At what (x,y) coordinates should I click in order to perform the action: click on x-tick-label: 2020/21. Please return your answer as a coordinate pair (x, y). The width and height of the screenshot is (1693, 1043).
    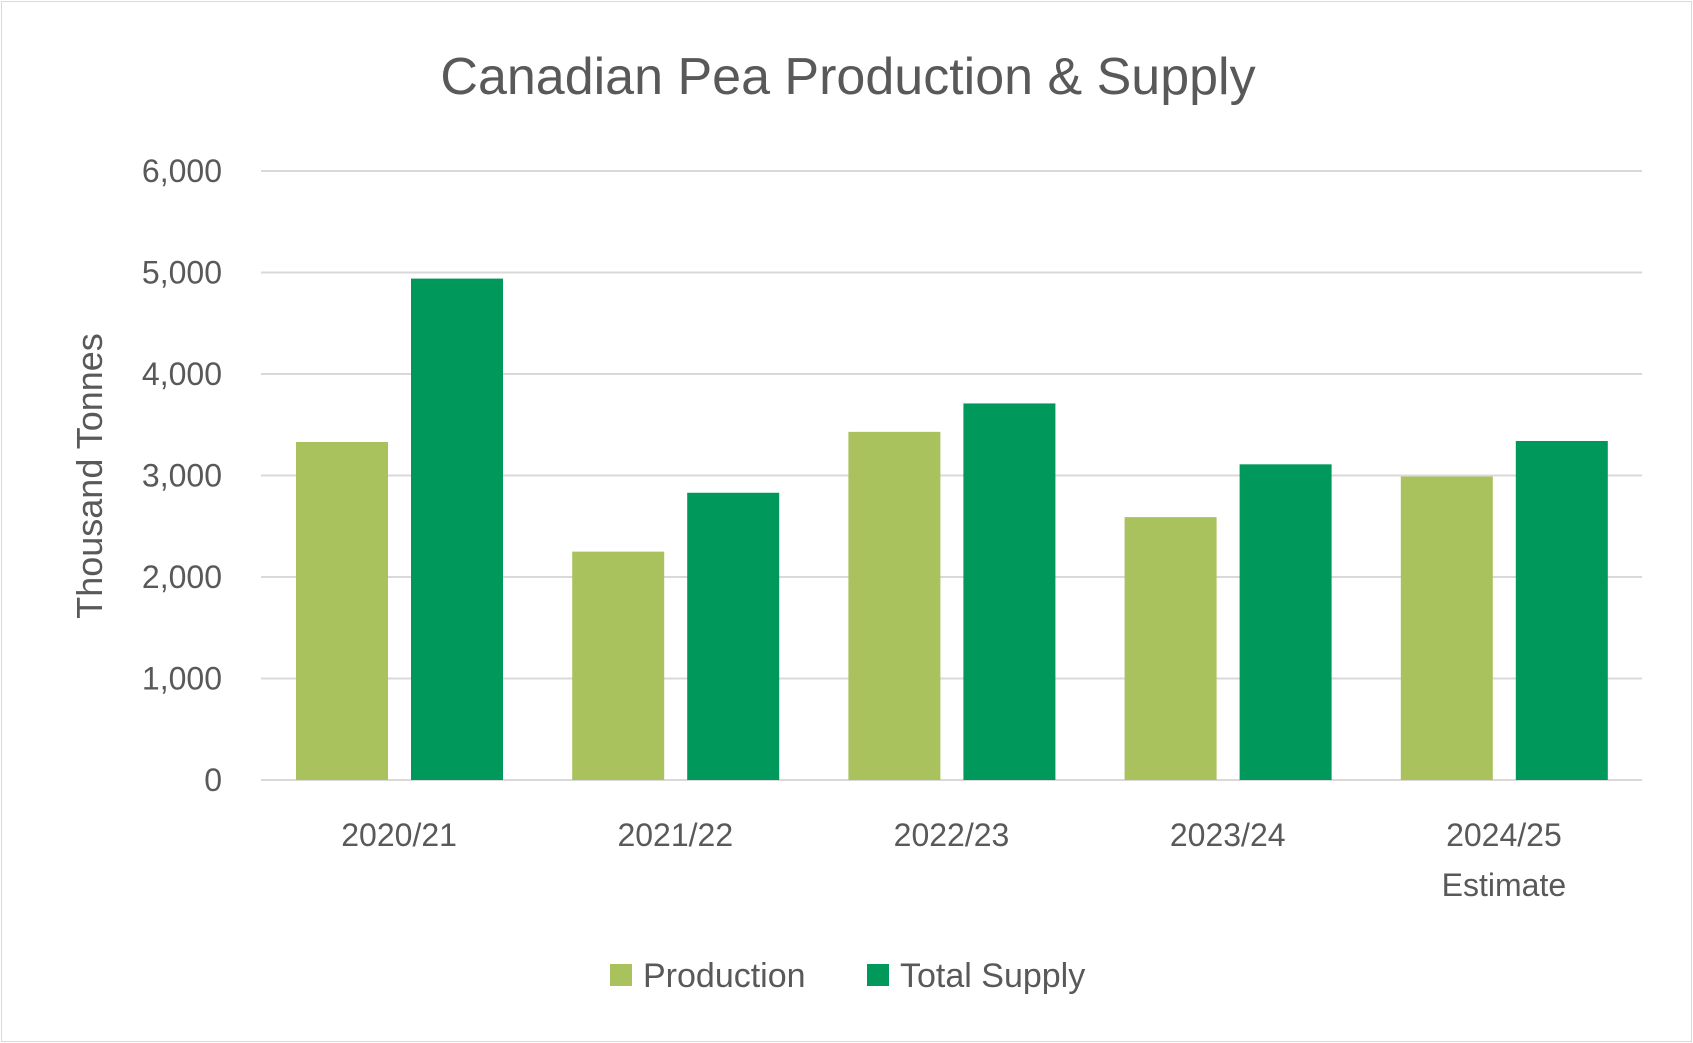
    Looking at the image, I should click on (399, 835).